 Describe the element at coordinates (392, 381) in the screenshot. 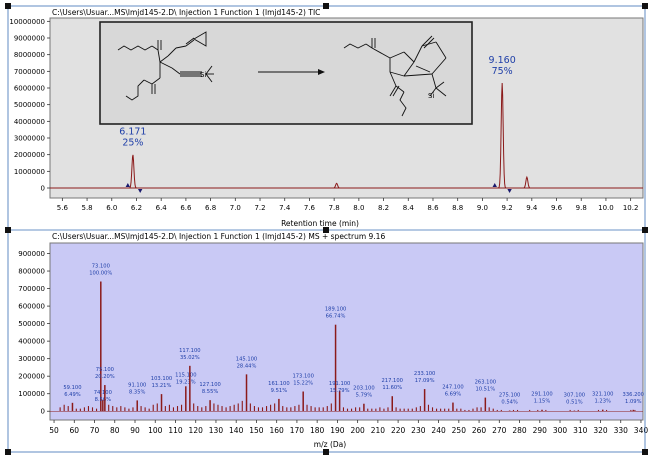

I see `ms-peak-mz-label: 217.100` at that location.